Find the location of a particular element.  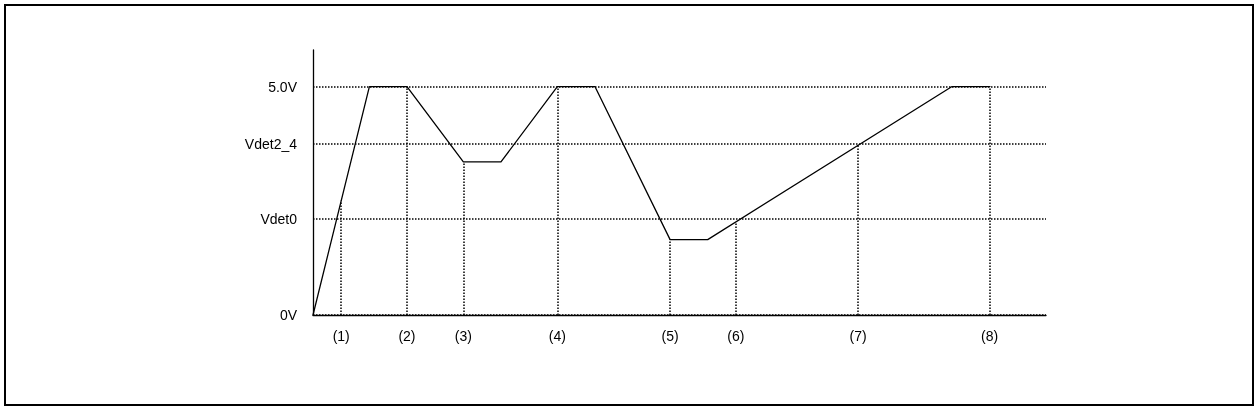

y-tick-label: Vdet2_4 is located at coordinates (271, 143).